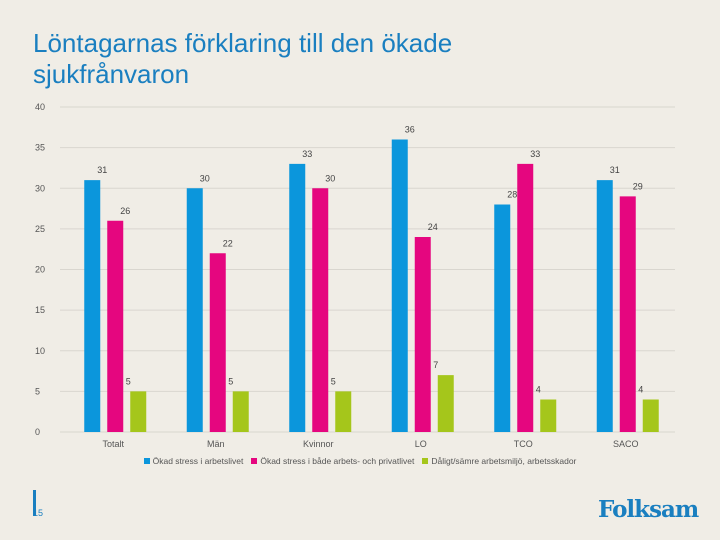  I want to click on data-label: 22, so click(228, 243).